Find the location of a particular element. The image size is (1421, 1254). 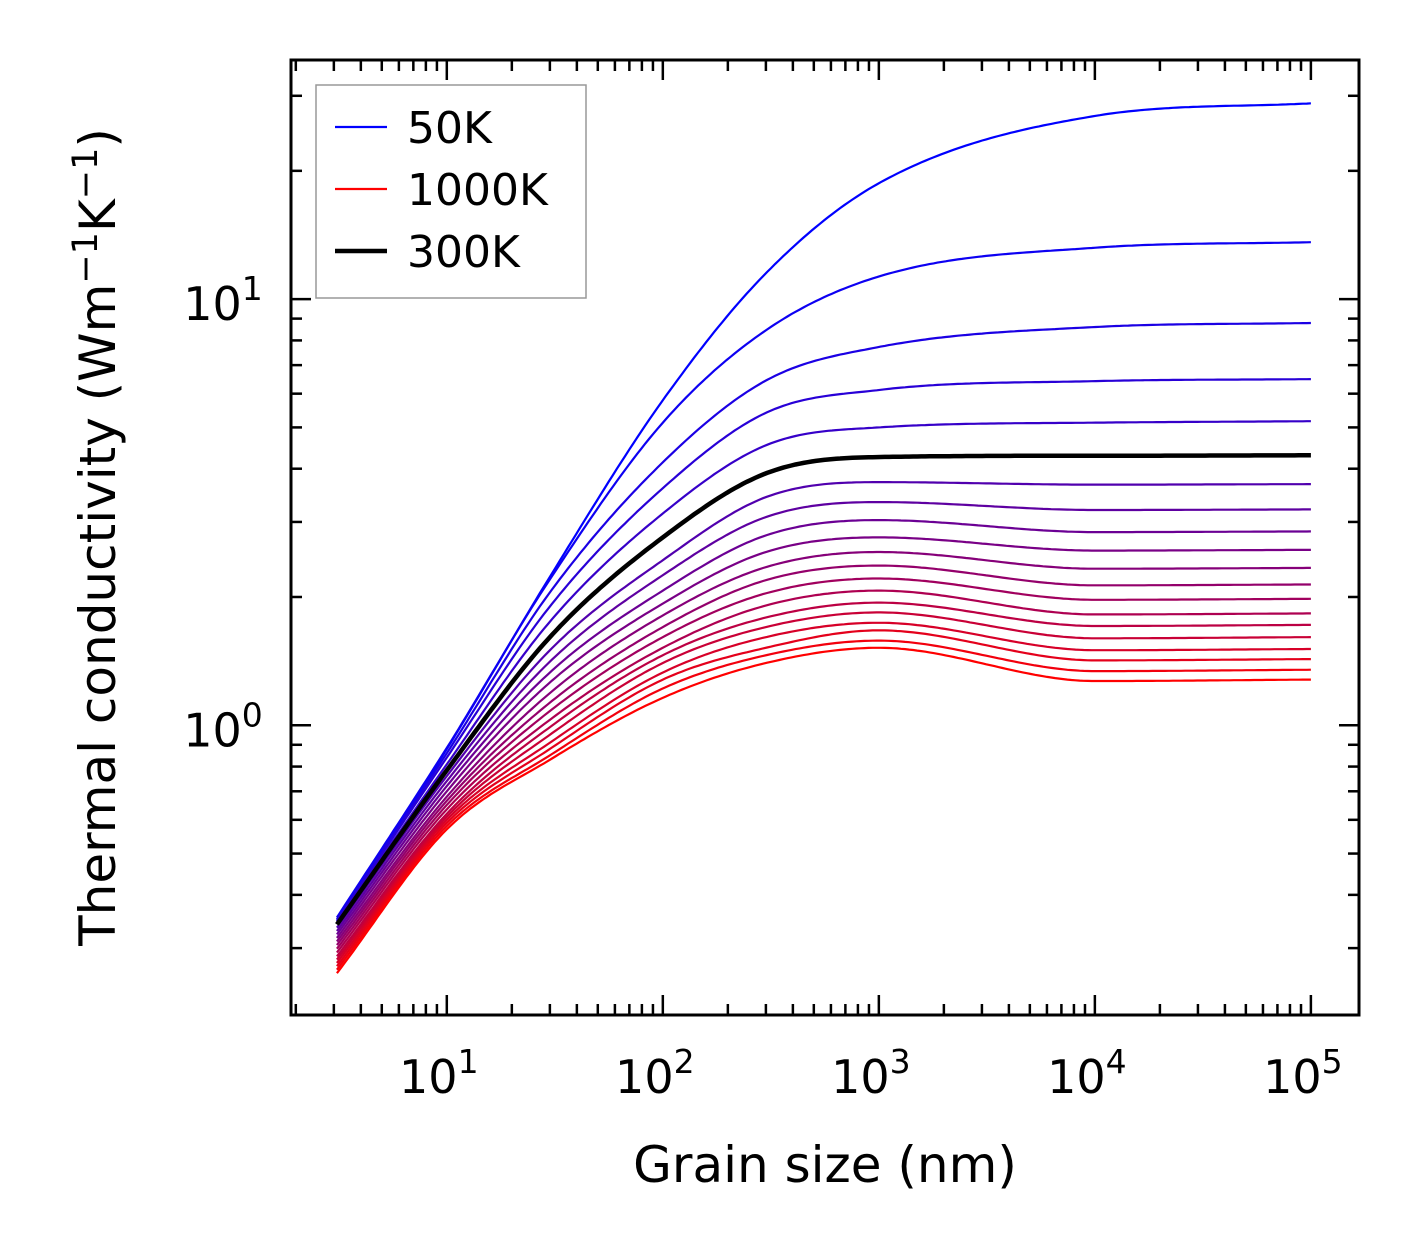

y-axis-label: Thermal conductivity (Wm−1K−1) is located at coordinates (96, 537).